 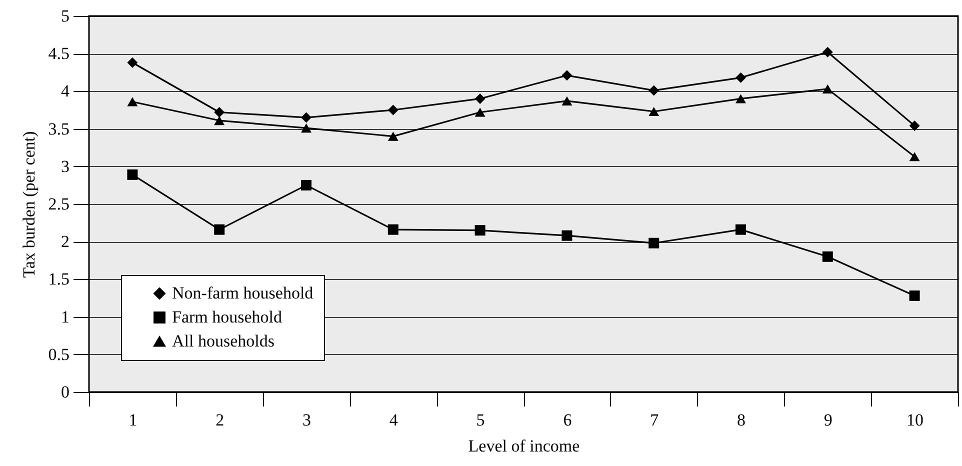 I want to click on x-tick-label: 7, so click(x=655, y=420).